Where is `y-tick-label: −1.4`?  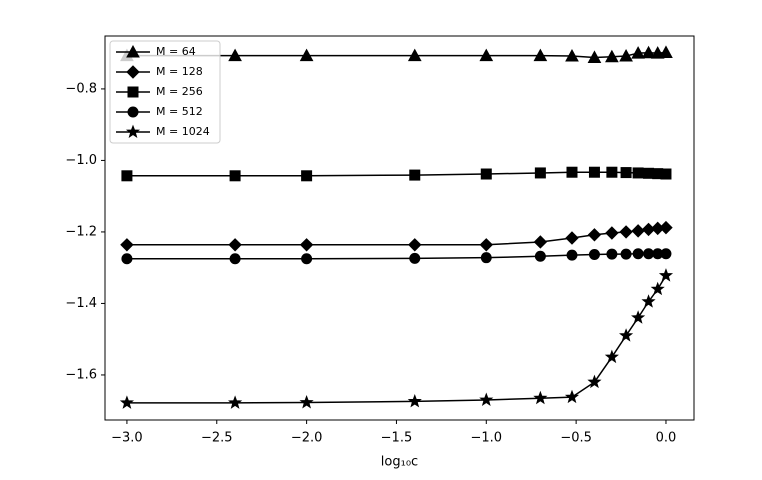
y-tick-label: −1.4 is located at coordinates (81, 303).